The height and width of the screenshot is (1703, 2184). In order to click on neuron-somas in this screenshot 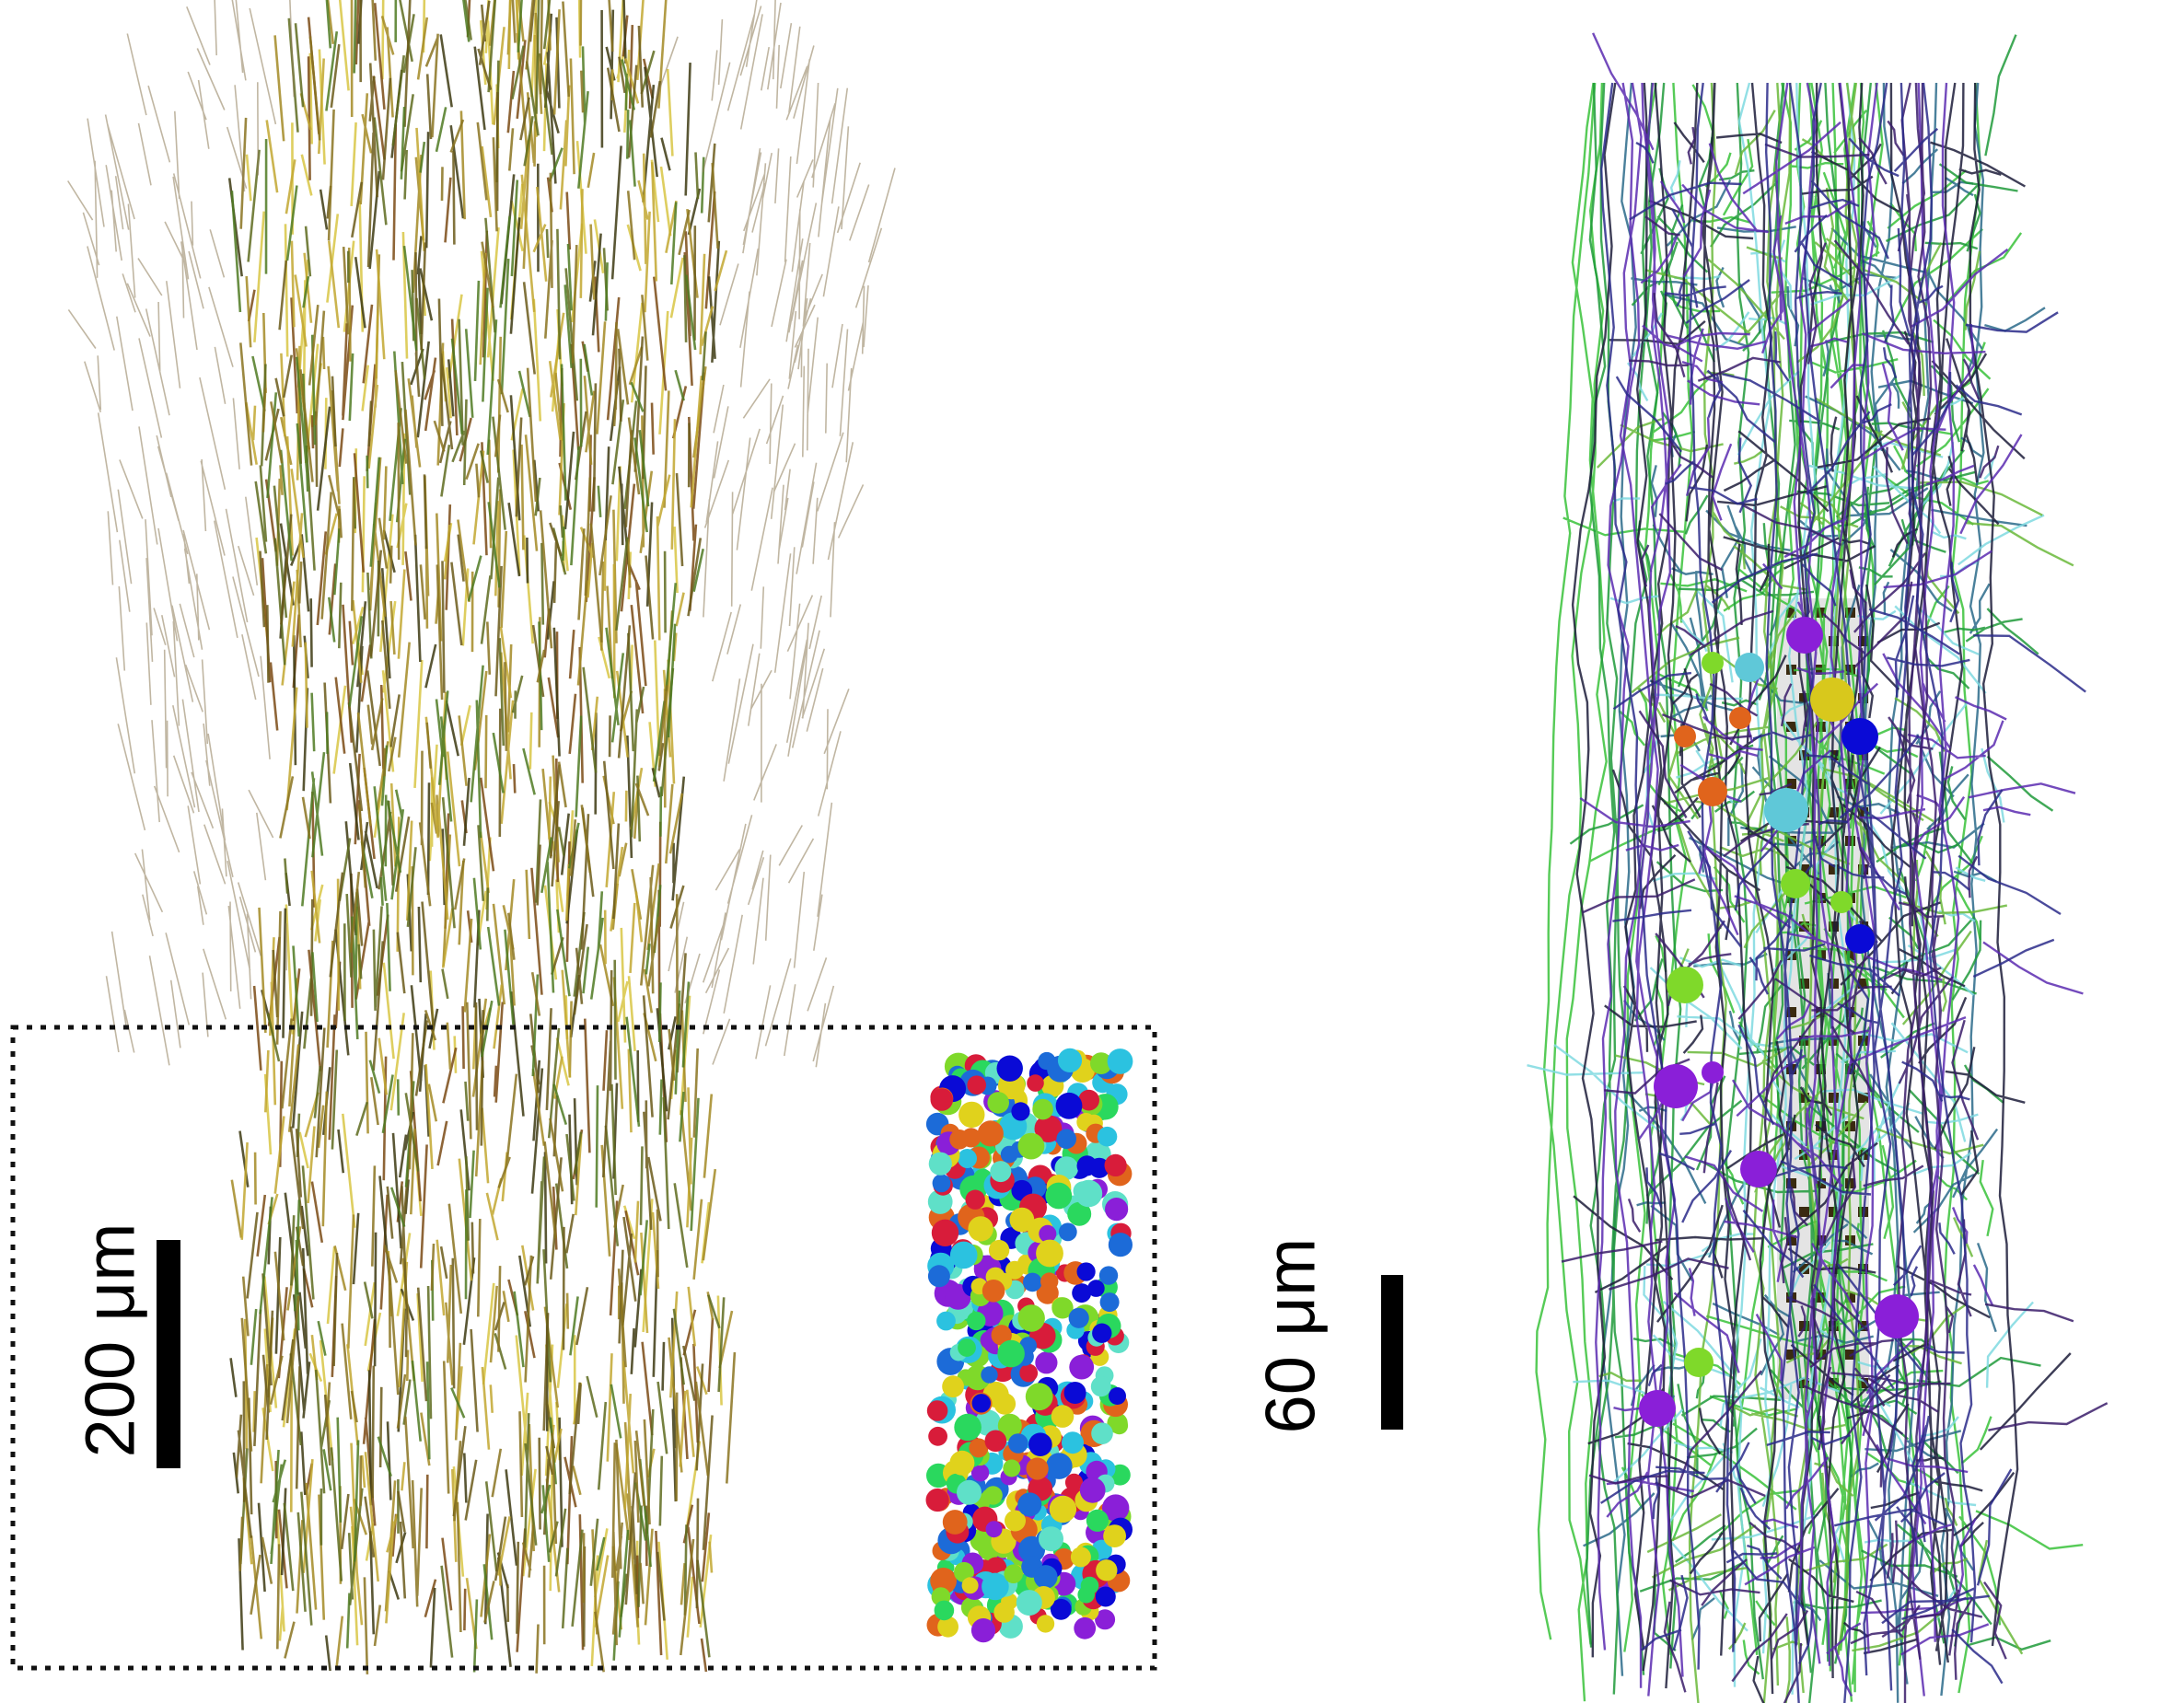, I will do `click(1779, 1022)`.